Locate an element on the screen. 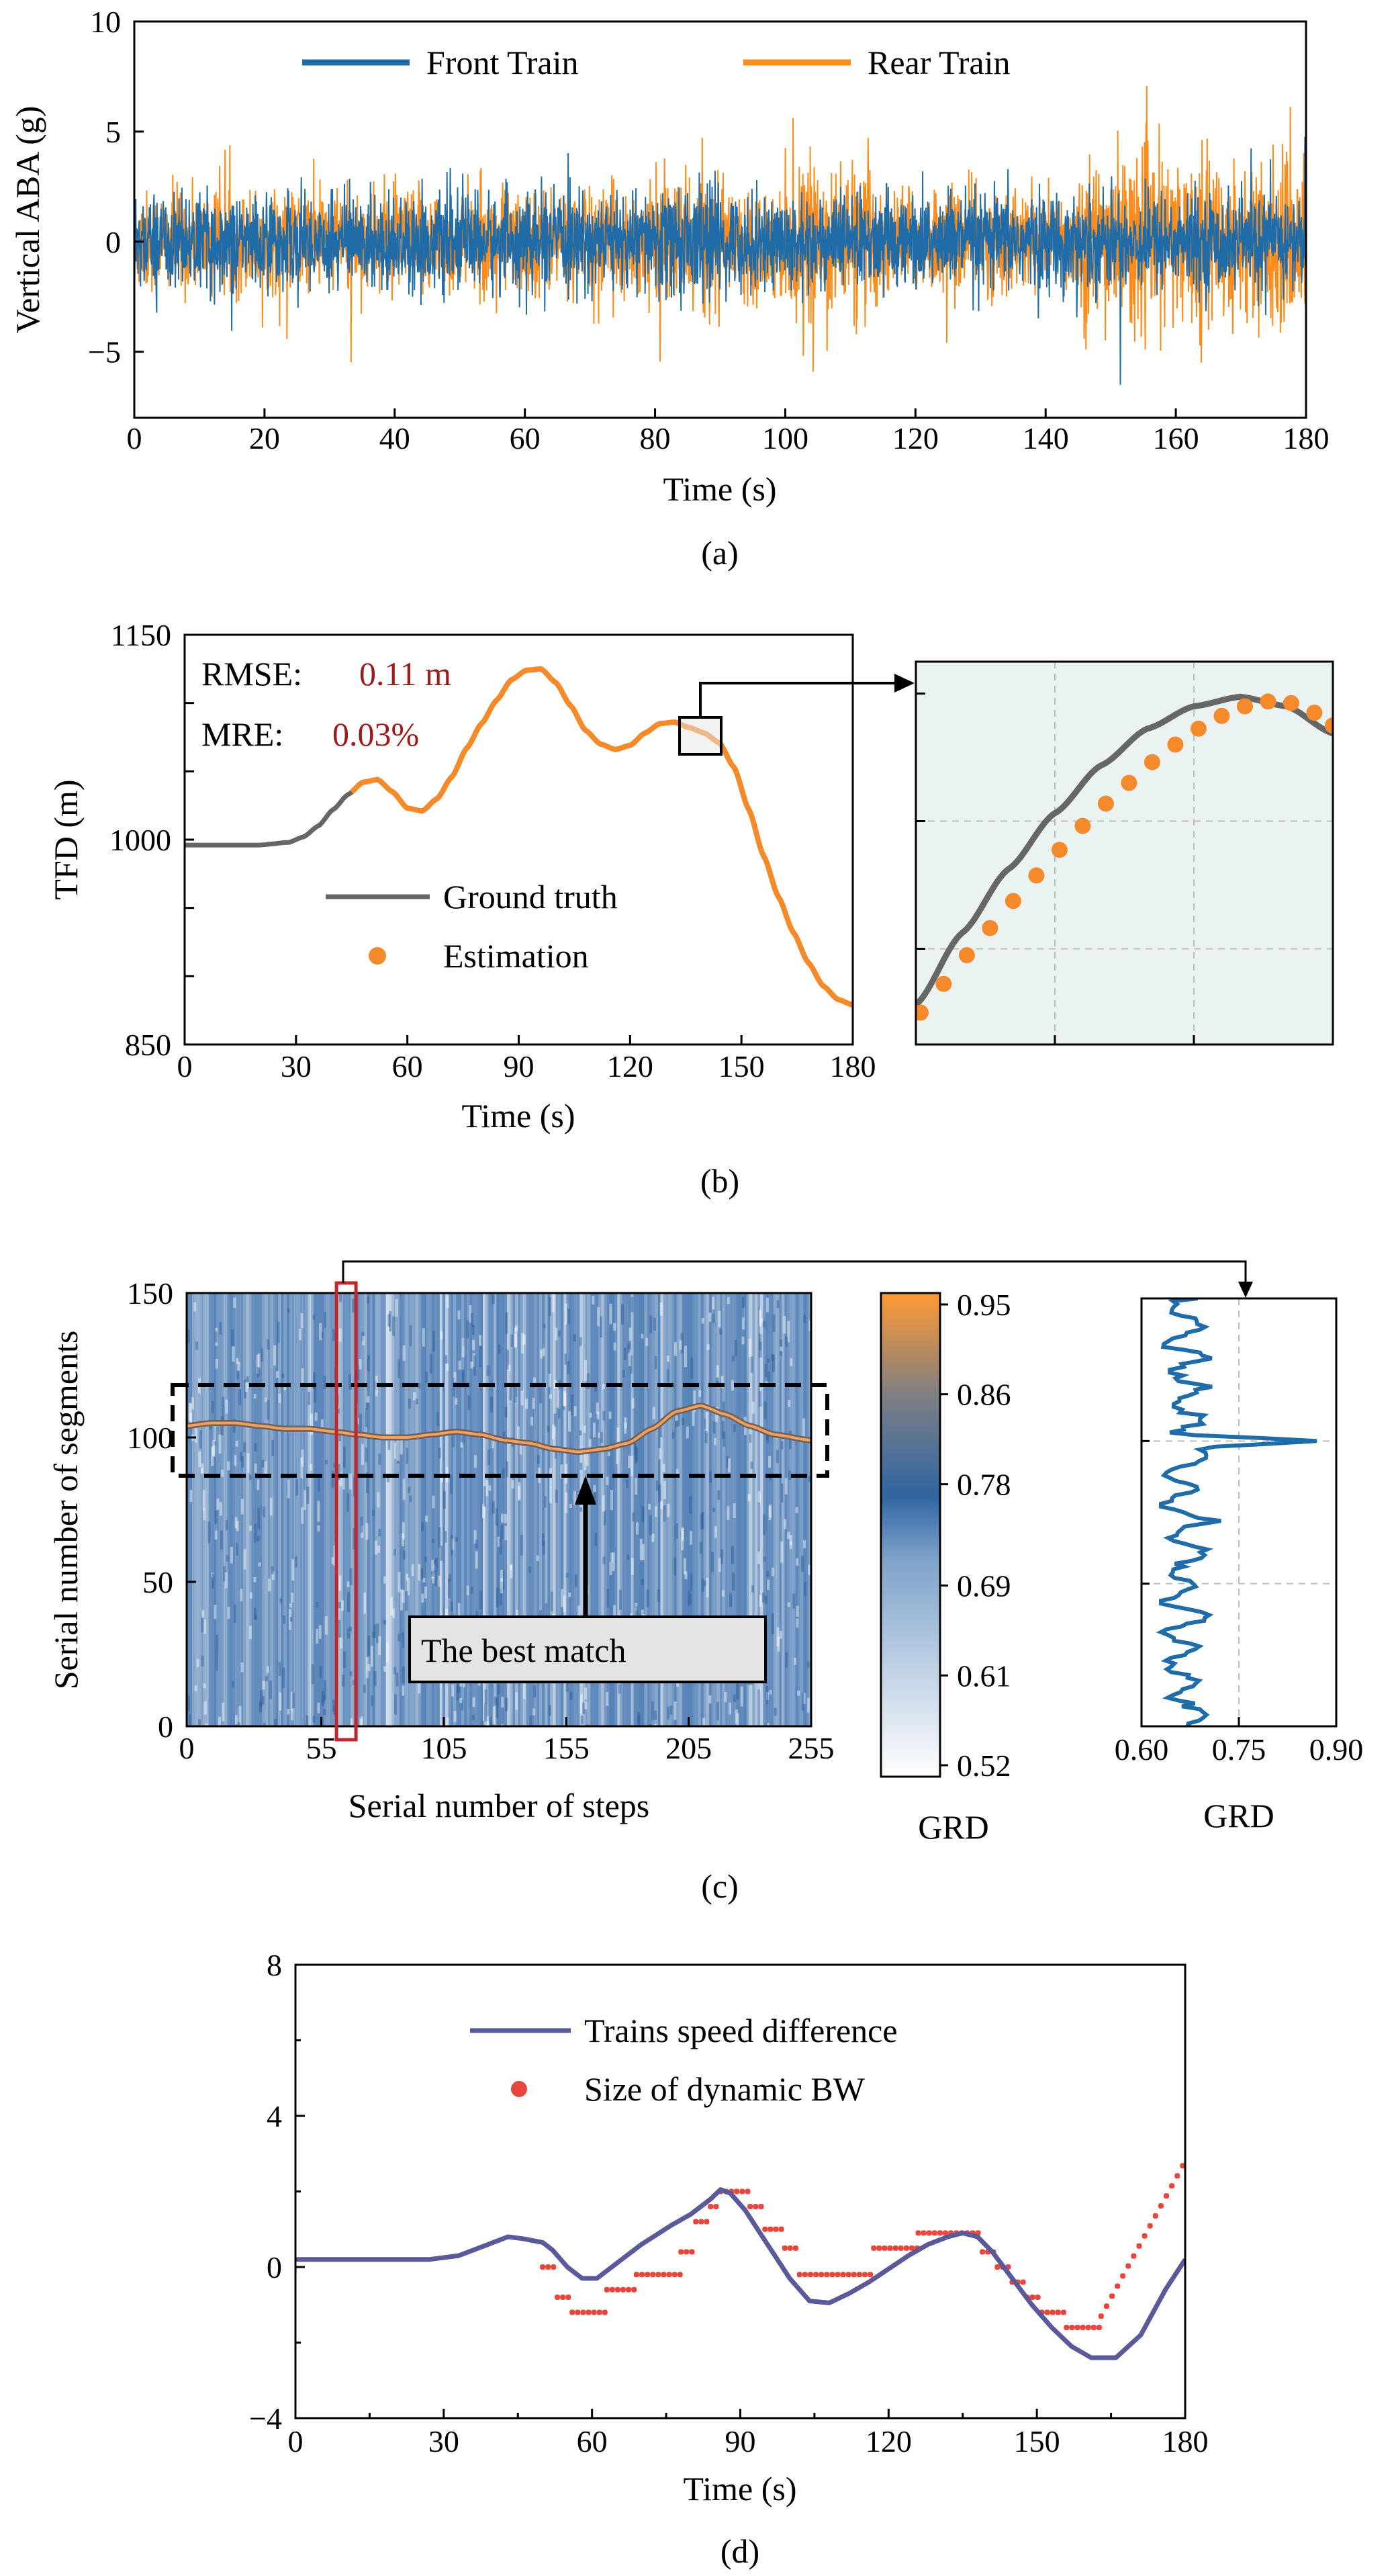  c-x-tick-label: 0 is located at coordinates (187, 1748).